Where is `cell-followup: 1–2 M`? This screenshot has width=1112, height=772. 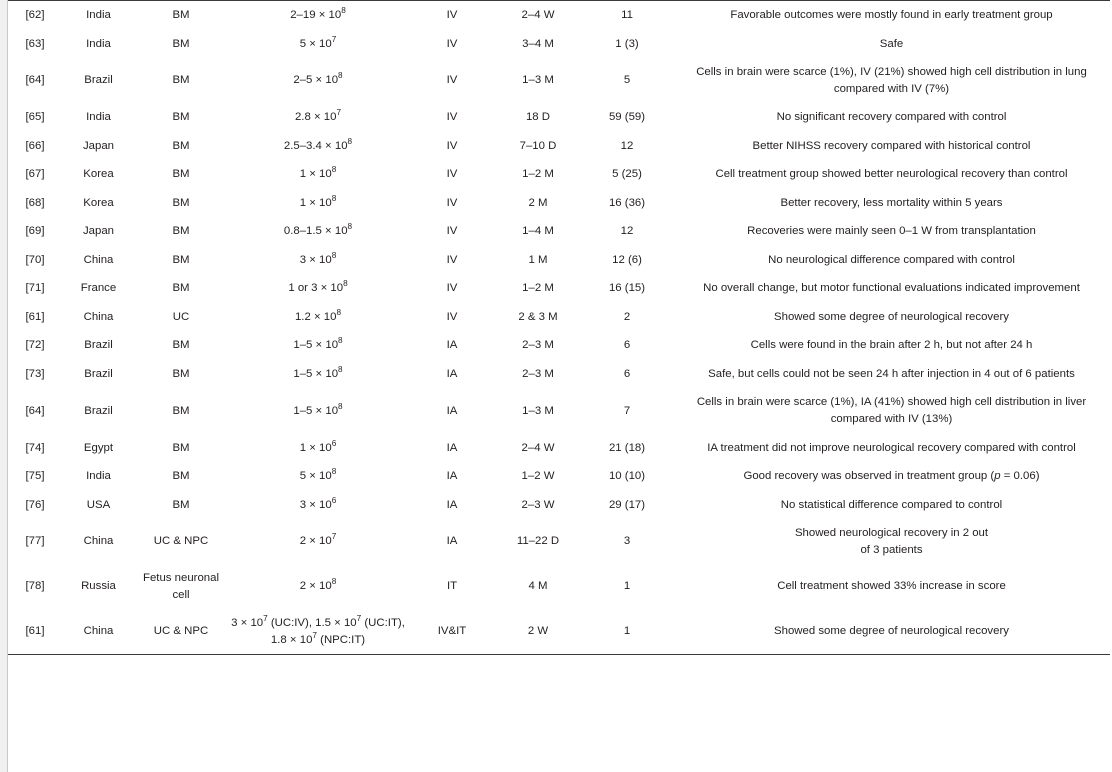 cell-followup: 1–2 M is located at coordinates (538, 174).